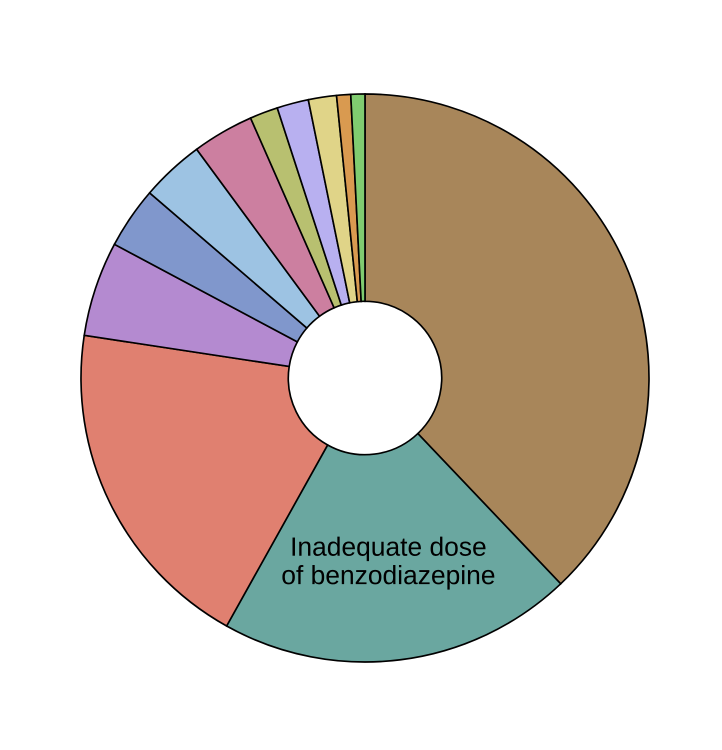 Image resolution: width=722 pixels, height=750 pixels. What do you see at coordinates (388, 563) in the screenshot?
I see `slice-label: Inadequate dose of benzodiazepine` at bounding box center [388, 563].